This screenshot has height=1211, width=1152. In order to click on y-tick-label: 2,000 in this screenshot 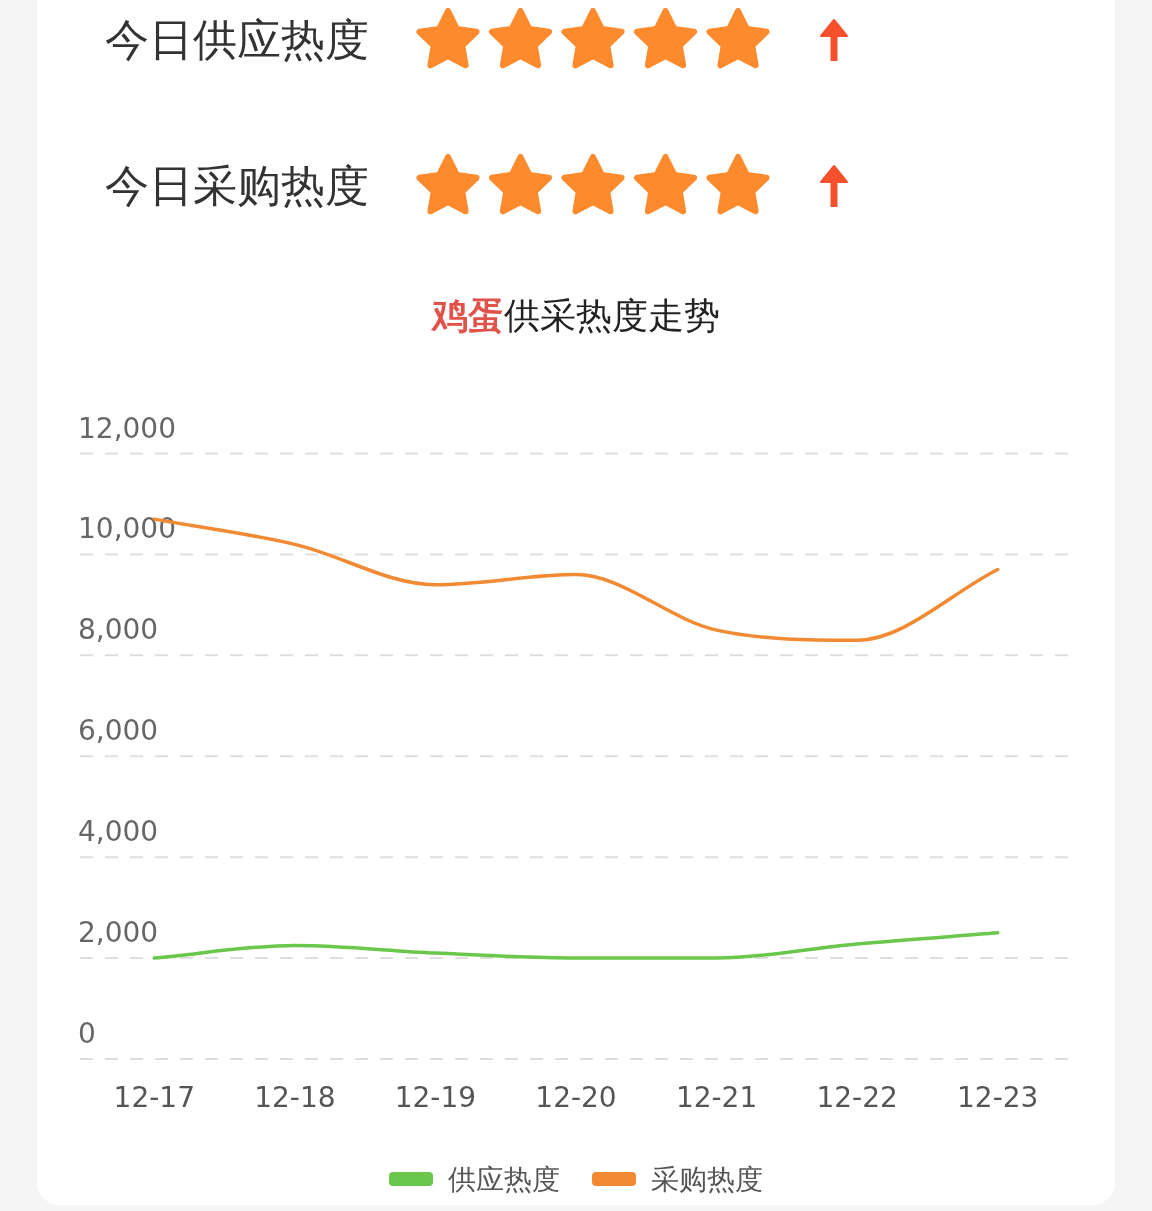, I will do `click(118, 932)`.